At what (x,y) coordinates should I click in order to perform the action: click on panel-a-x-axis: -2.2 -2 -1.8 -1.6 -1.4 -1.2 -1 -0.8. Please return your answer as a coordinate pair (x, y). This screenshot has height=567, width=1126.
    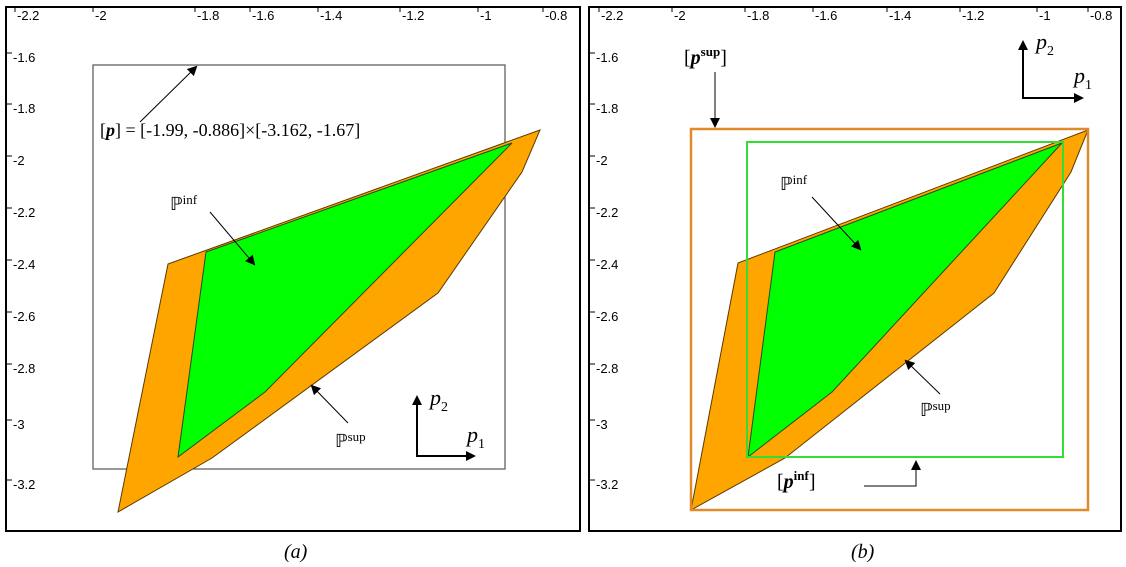
    Looking at the image, I should click on (290, 14).